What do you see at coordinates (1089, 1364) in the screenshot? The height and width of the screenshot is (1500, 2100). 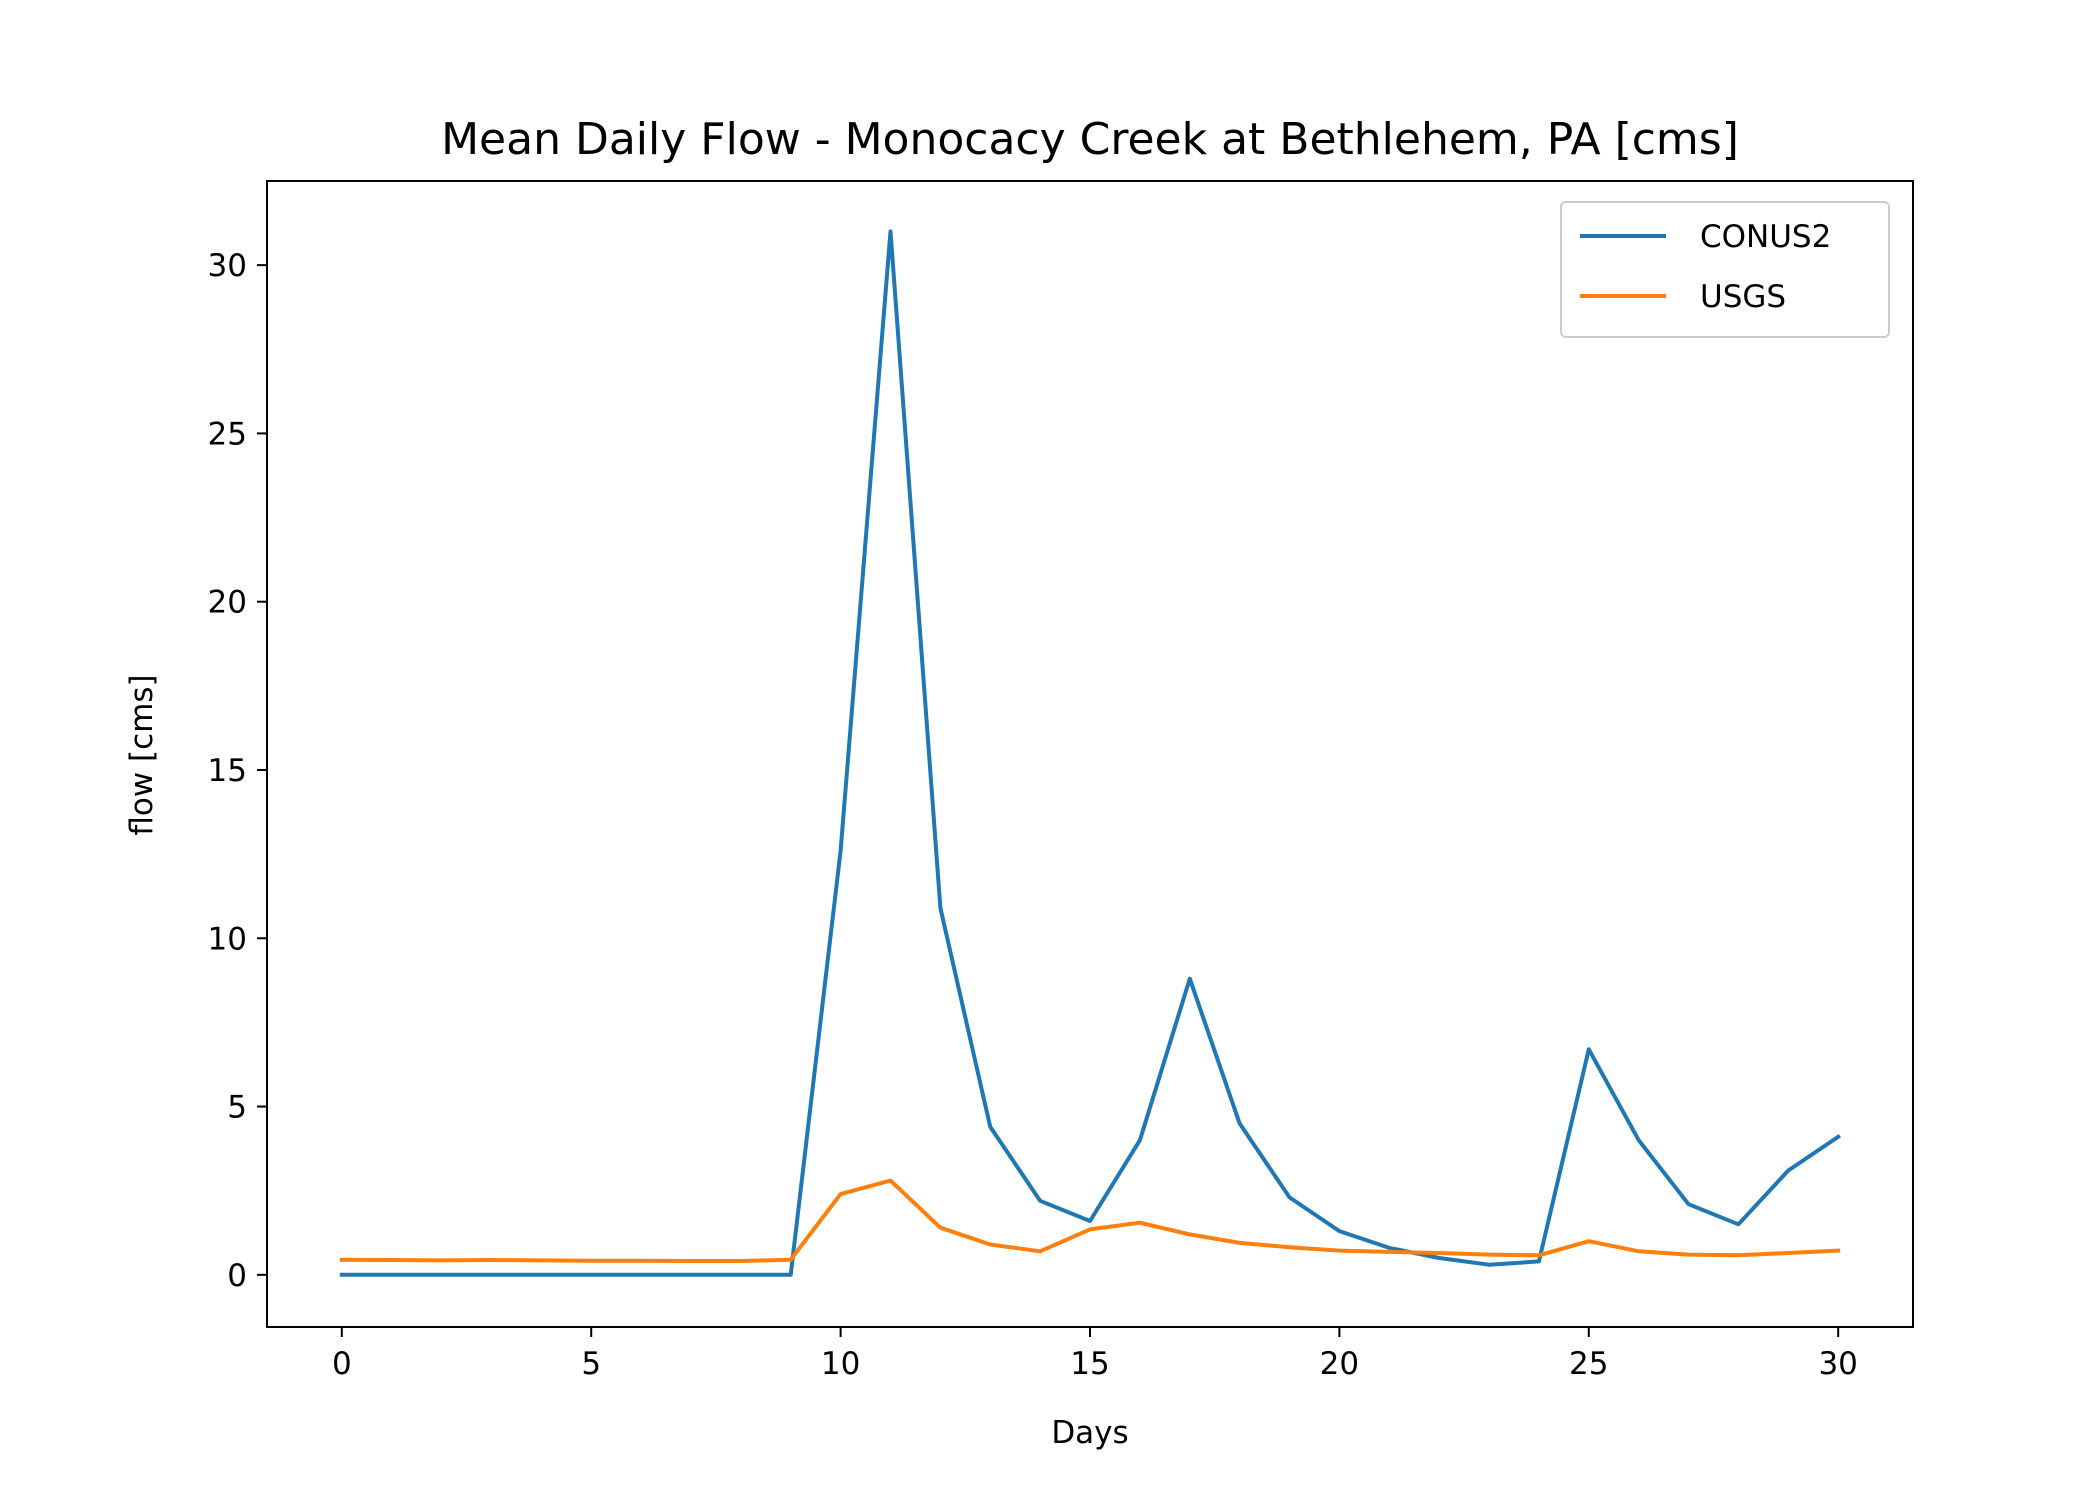 I see `x-tick-label: 15` at bounding box center [1089, 1364].